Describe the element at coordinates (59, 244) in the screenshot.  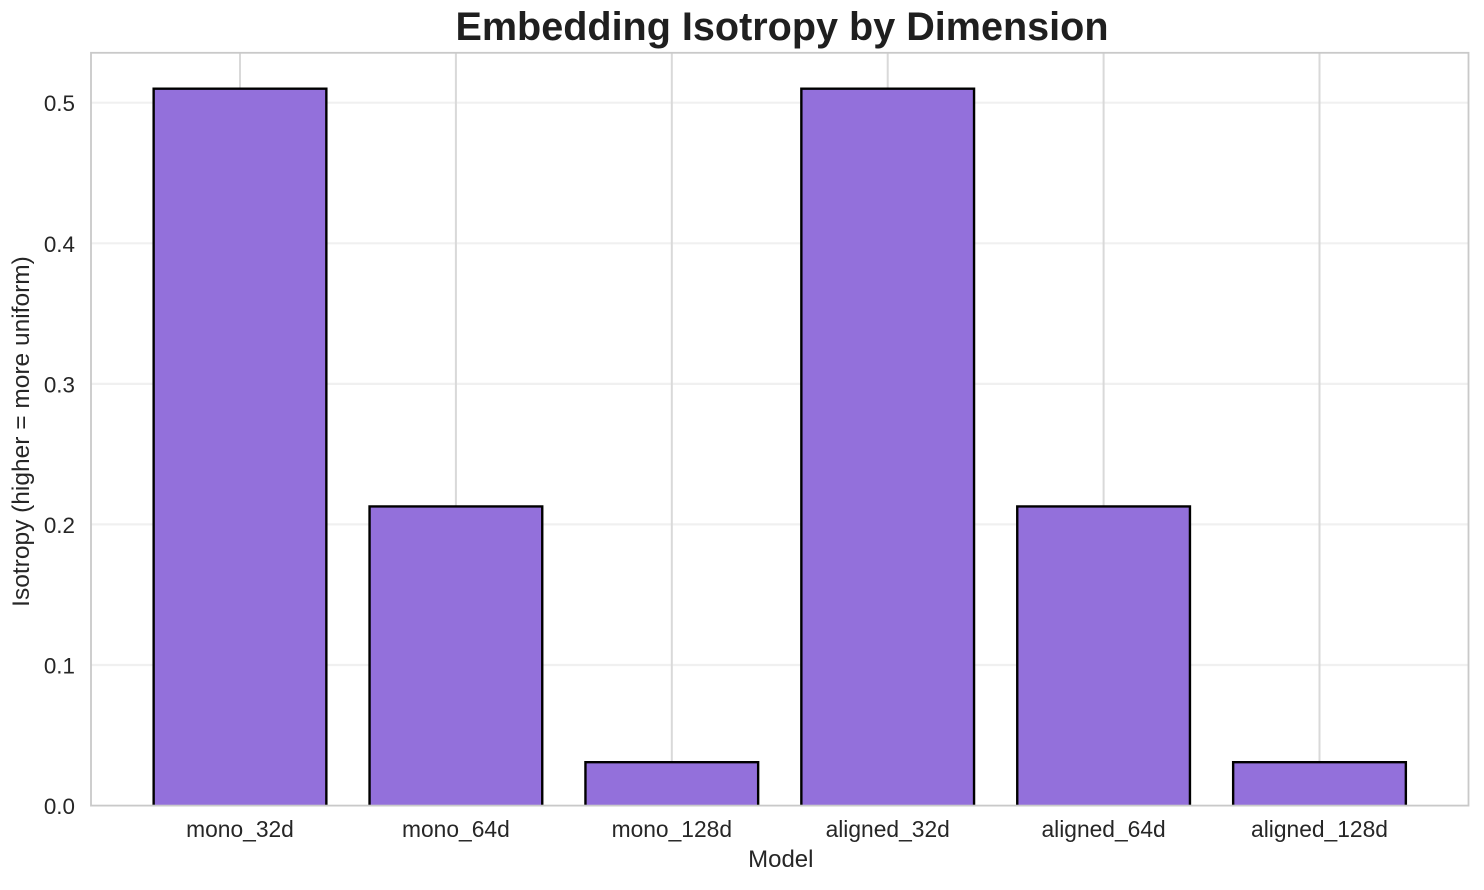
I see `svg-text: 0.4` at that location.